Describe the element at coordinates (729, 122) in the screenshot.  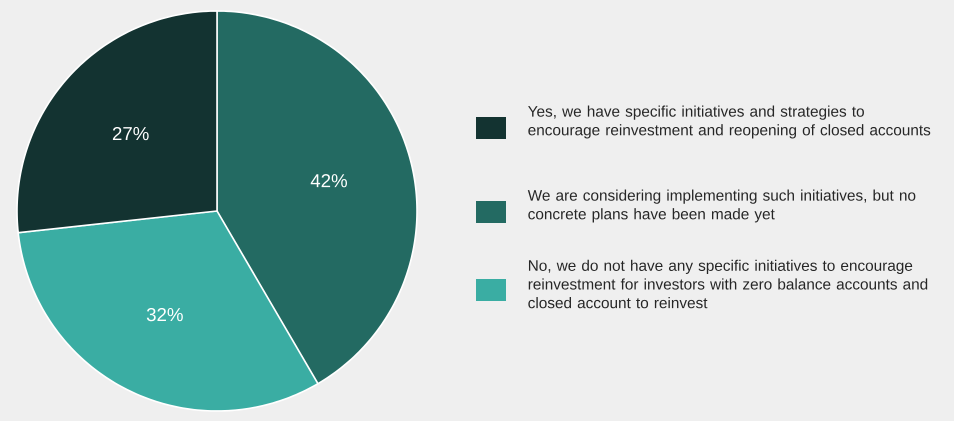
I see `legend-label: Yes, we have specific initiatives and strategies to encourage reinvestment and reopening of closed accounts` at that location.